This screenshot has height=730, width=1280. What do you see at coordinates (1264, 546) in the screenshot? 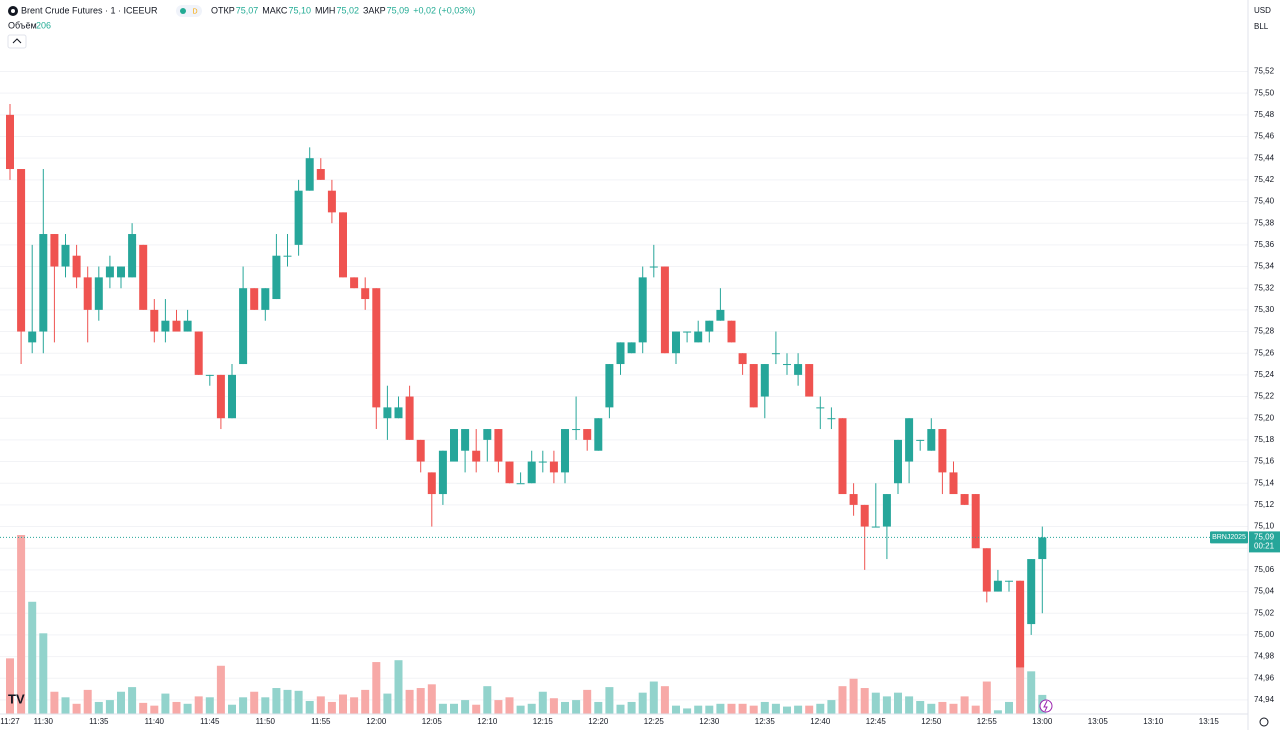
I see `countdown: 00:21` at bounding box center [1264, 546].